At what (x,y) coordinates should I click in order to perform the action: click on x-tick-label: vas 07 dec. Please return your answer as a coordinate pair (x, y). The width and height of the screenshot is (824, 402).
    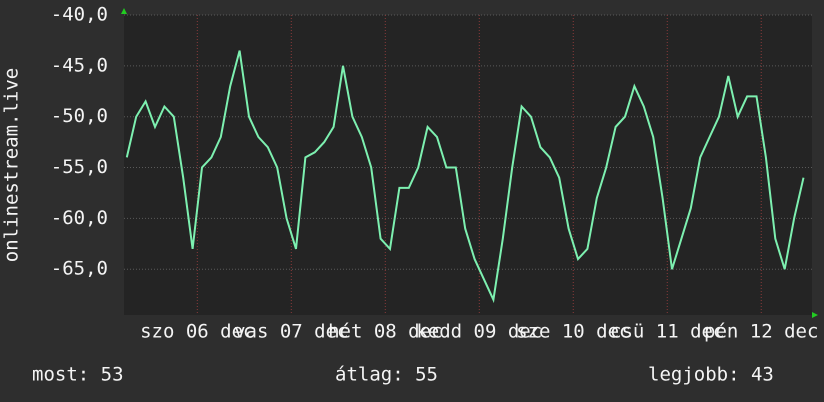
    Looking at the image, I should click on (291, 332).